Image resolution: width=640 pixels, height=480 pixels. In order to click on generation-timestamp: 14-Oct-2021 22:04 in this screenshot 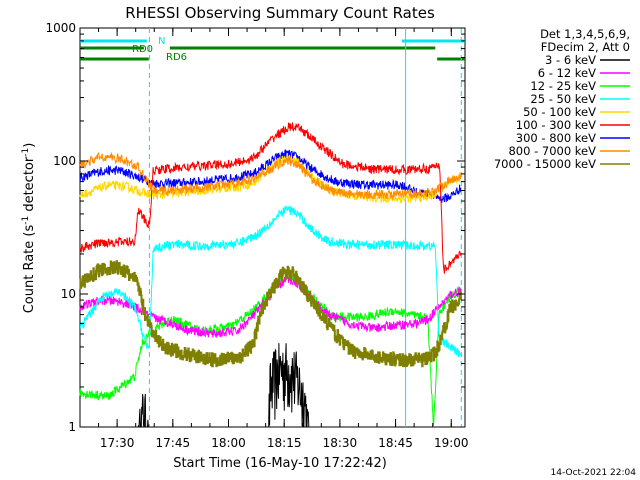, I will do `click(594, 473)`.